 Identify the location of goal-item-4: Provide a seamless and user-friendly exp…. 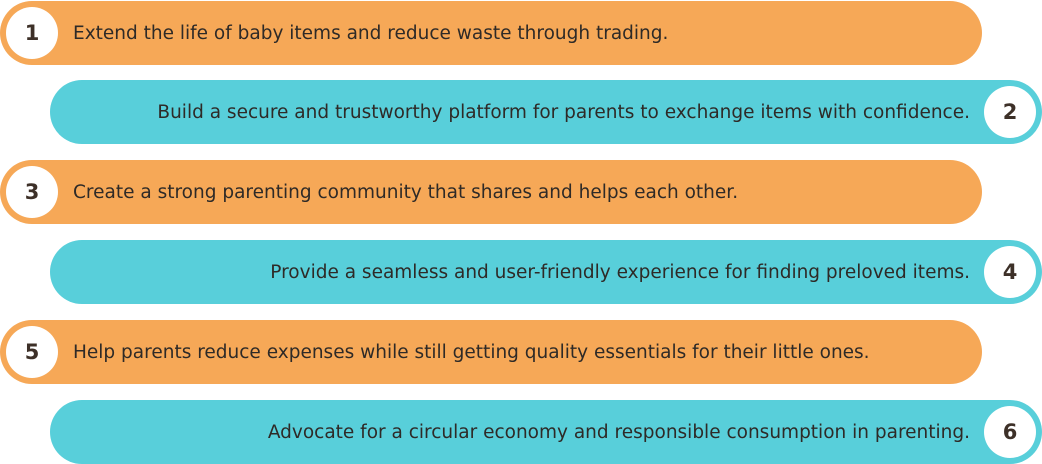
(546, 272).